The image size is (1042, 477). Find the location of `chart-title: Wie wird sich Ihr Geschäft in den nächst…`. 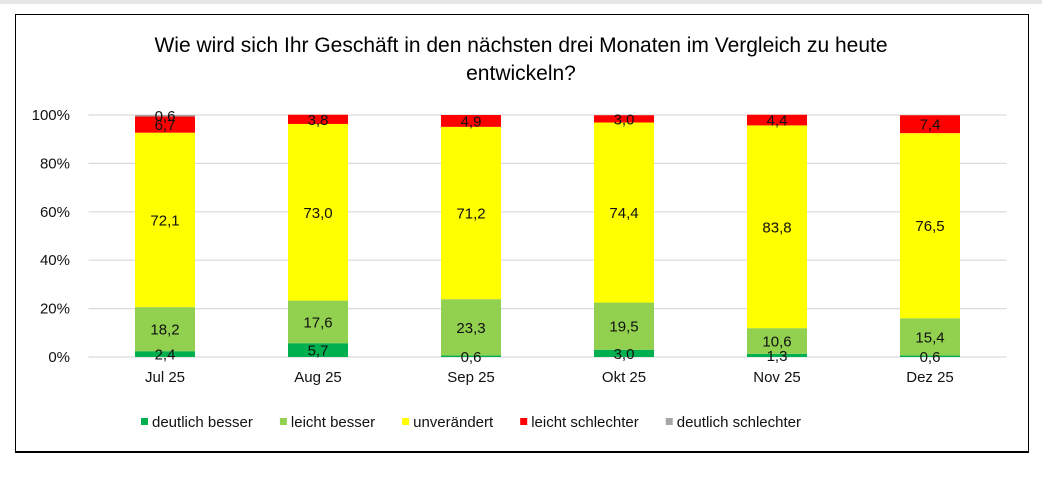

chart-title: Wie wird sich Ihr Geschäft in den nächst… is located at coordinates (520, 59).